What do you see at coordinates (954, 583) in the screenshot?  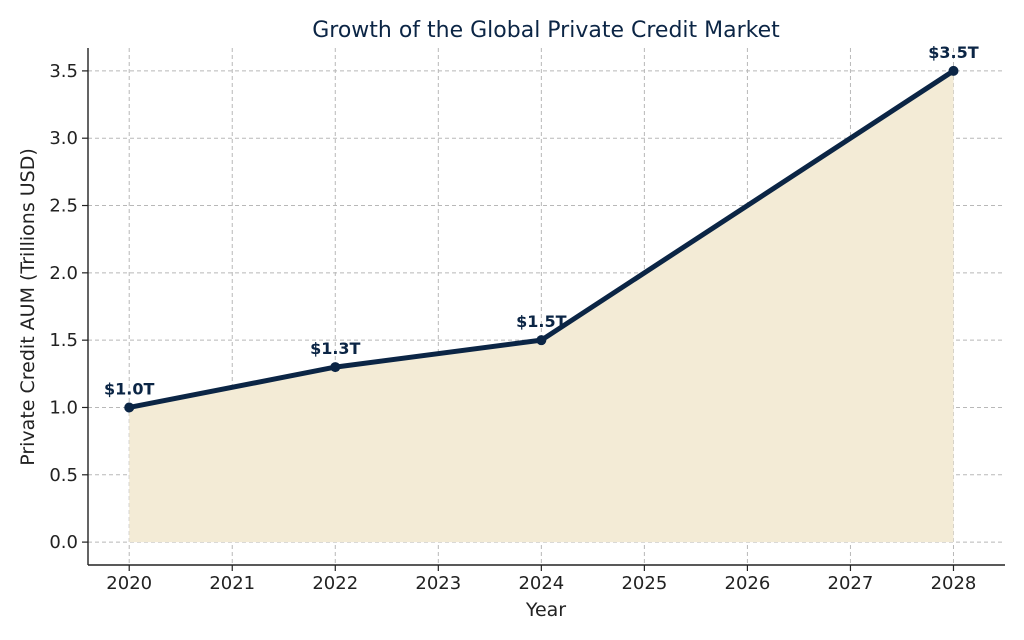 I see `x-tick-label: 2028` at bounding box center [954, 583].